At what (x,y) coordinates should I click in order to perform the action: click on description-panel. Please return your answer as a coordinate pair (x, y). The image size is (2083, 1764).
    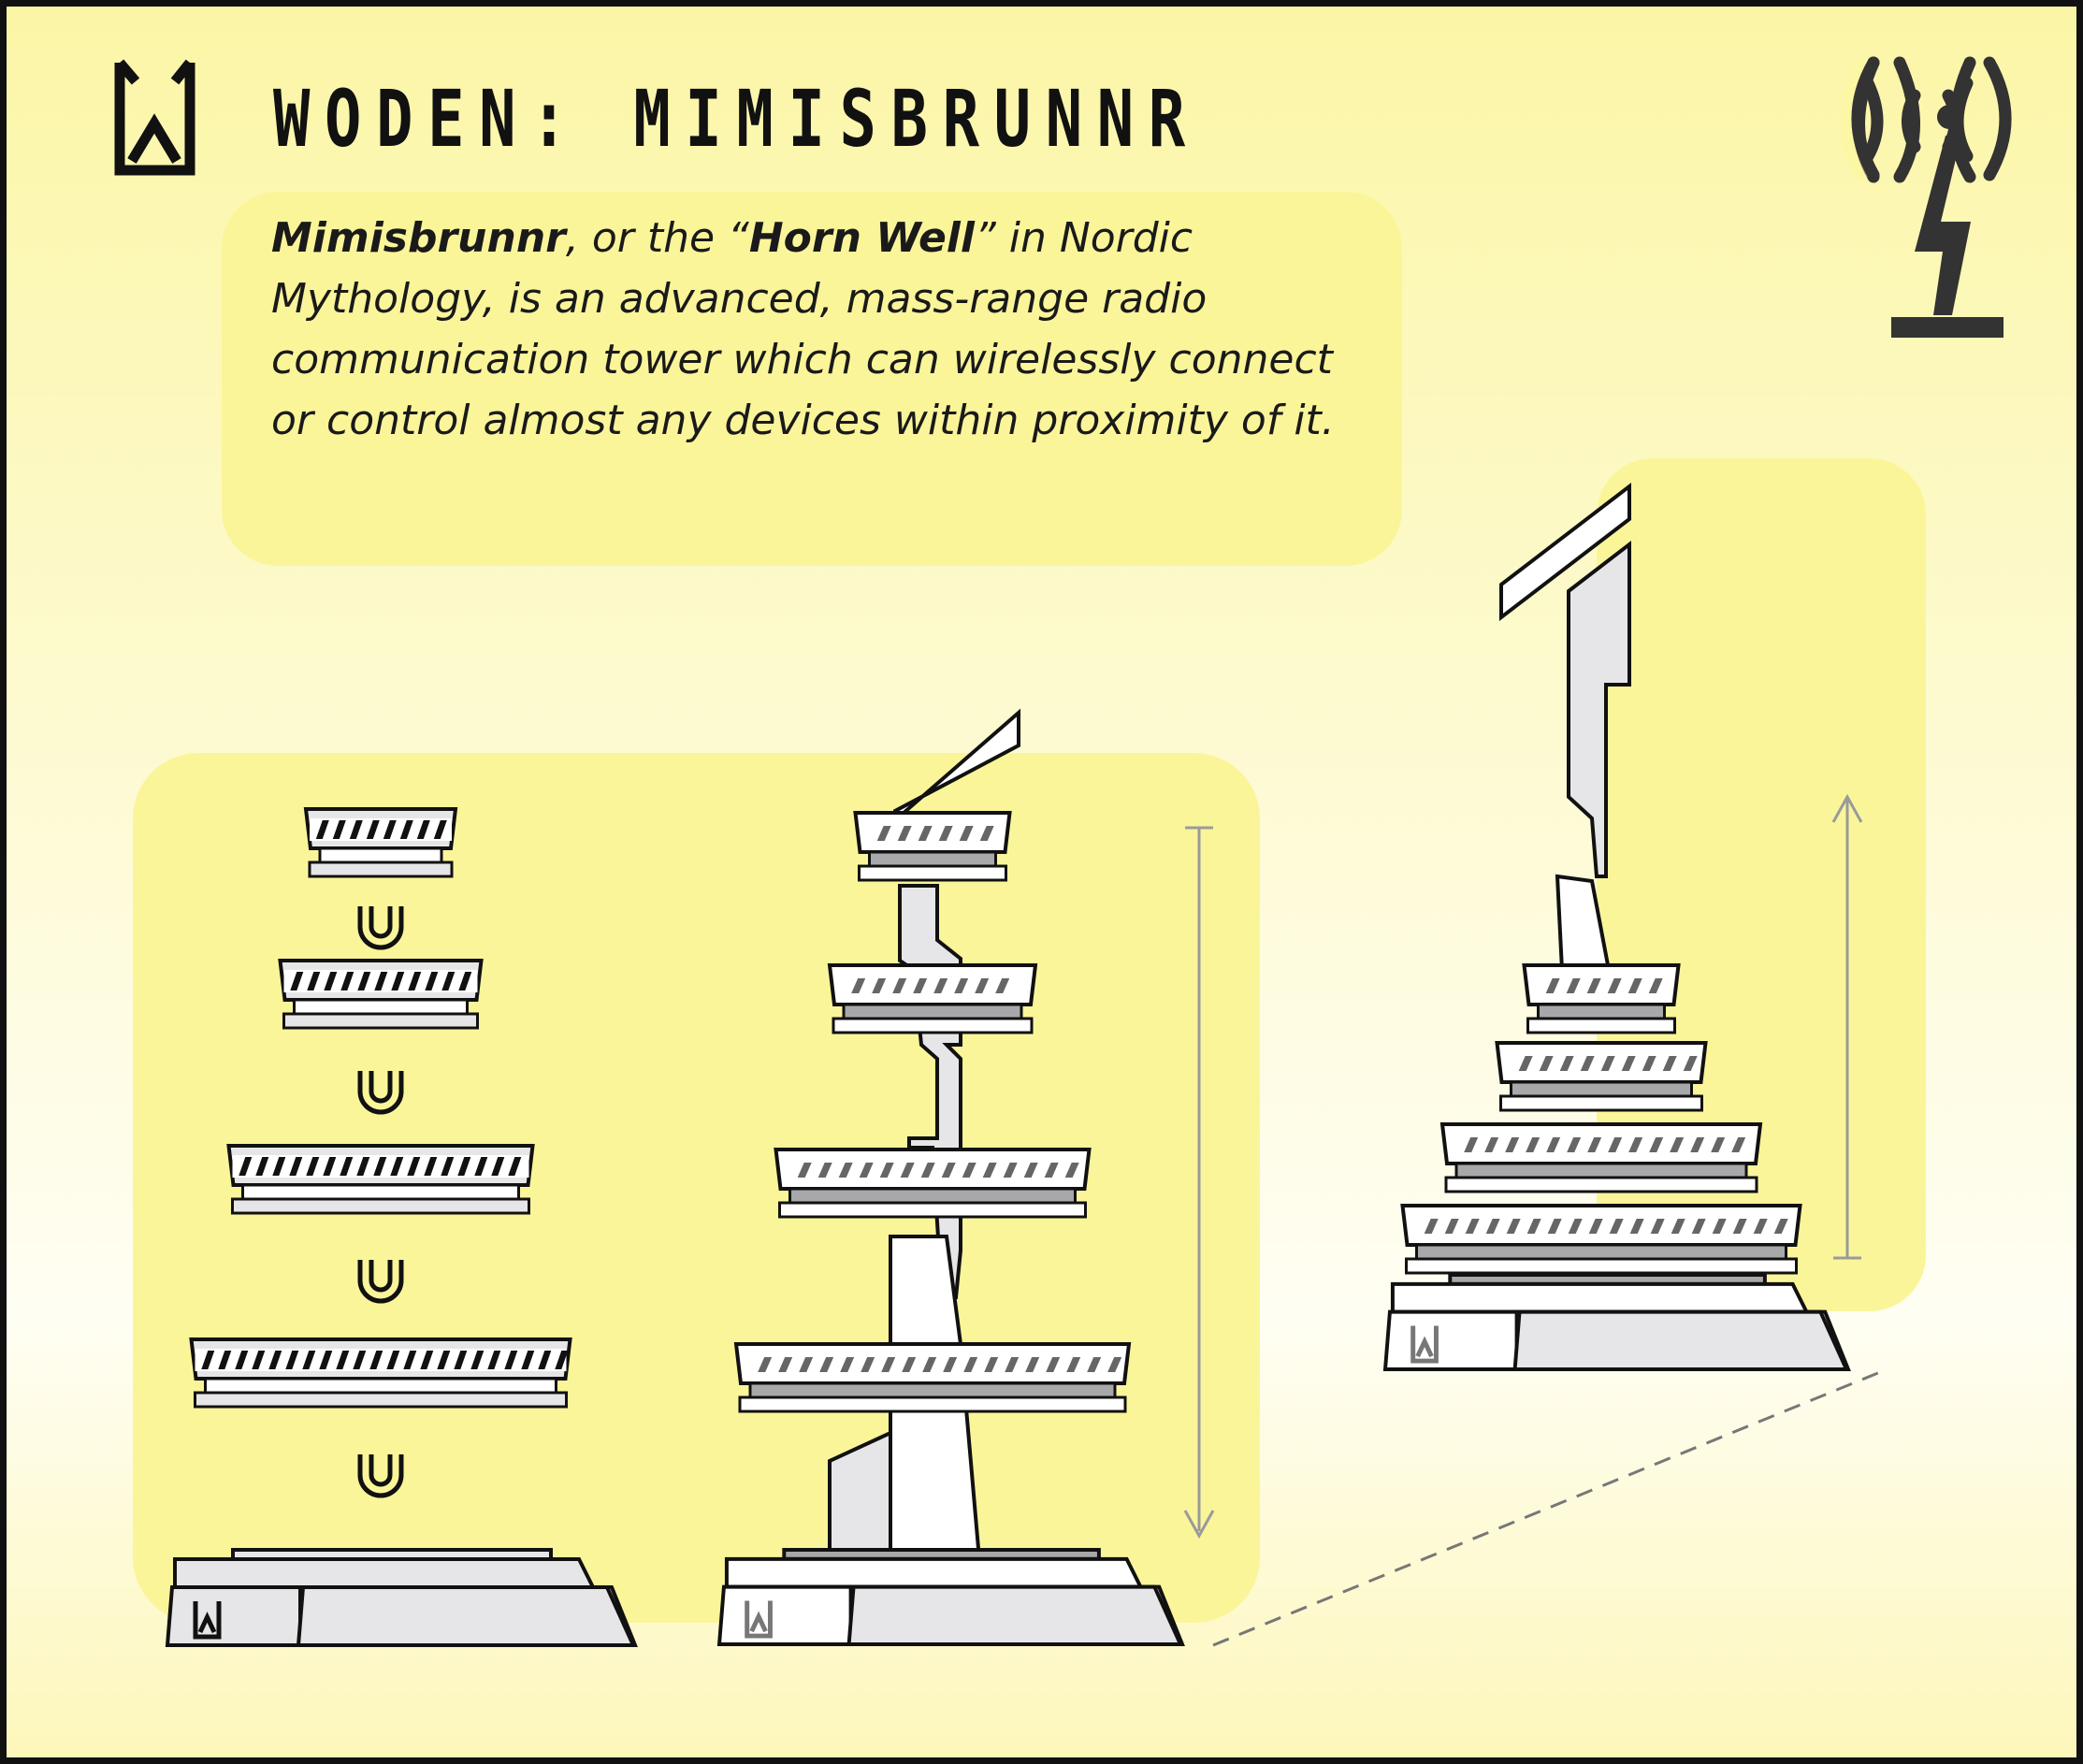
    Looking at the image, I should click on (812, 379).